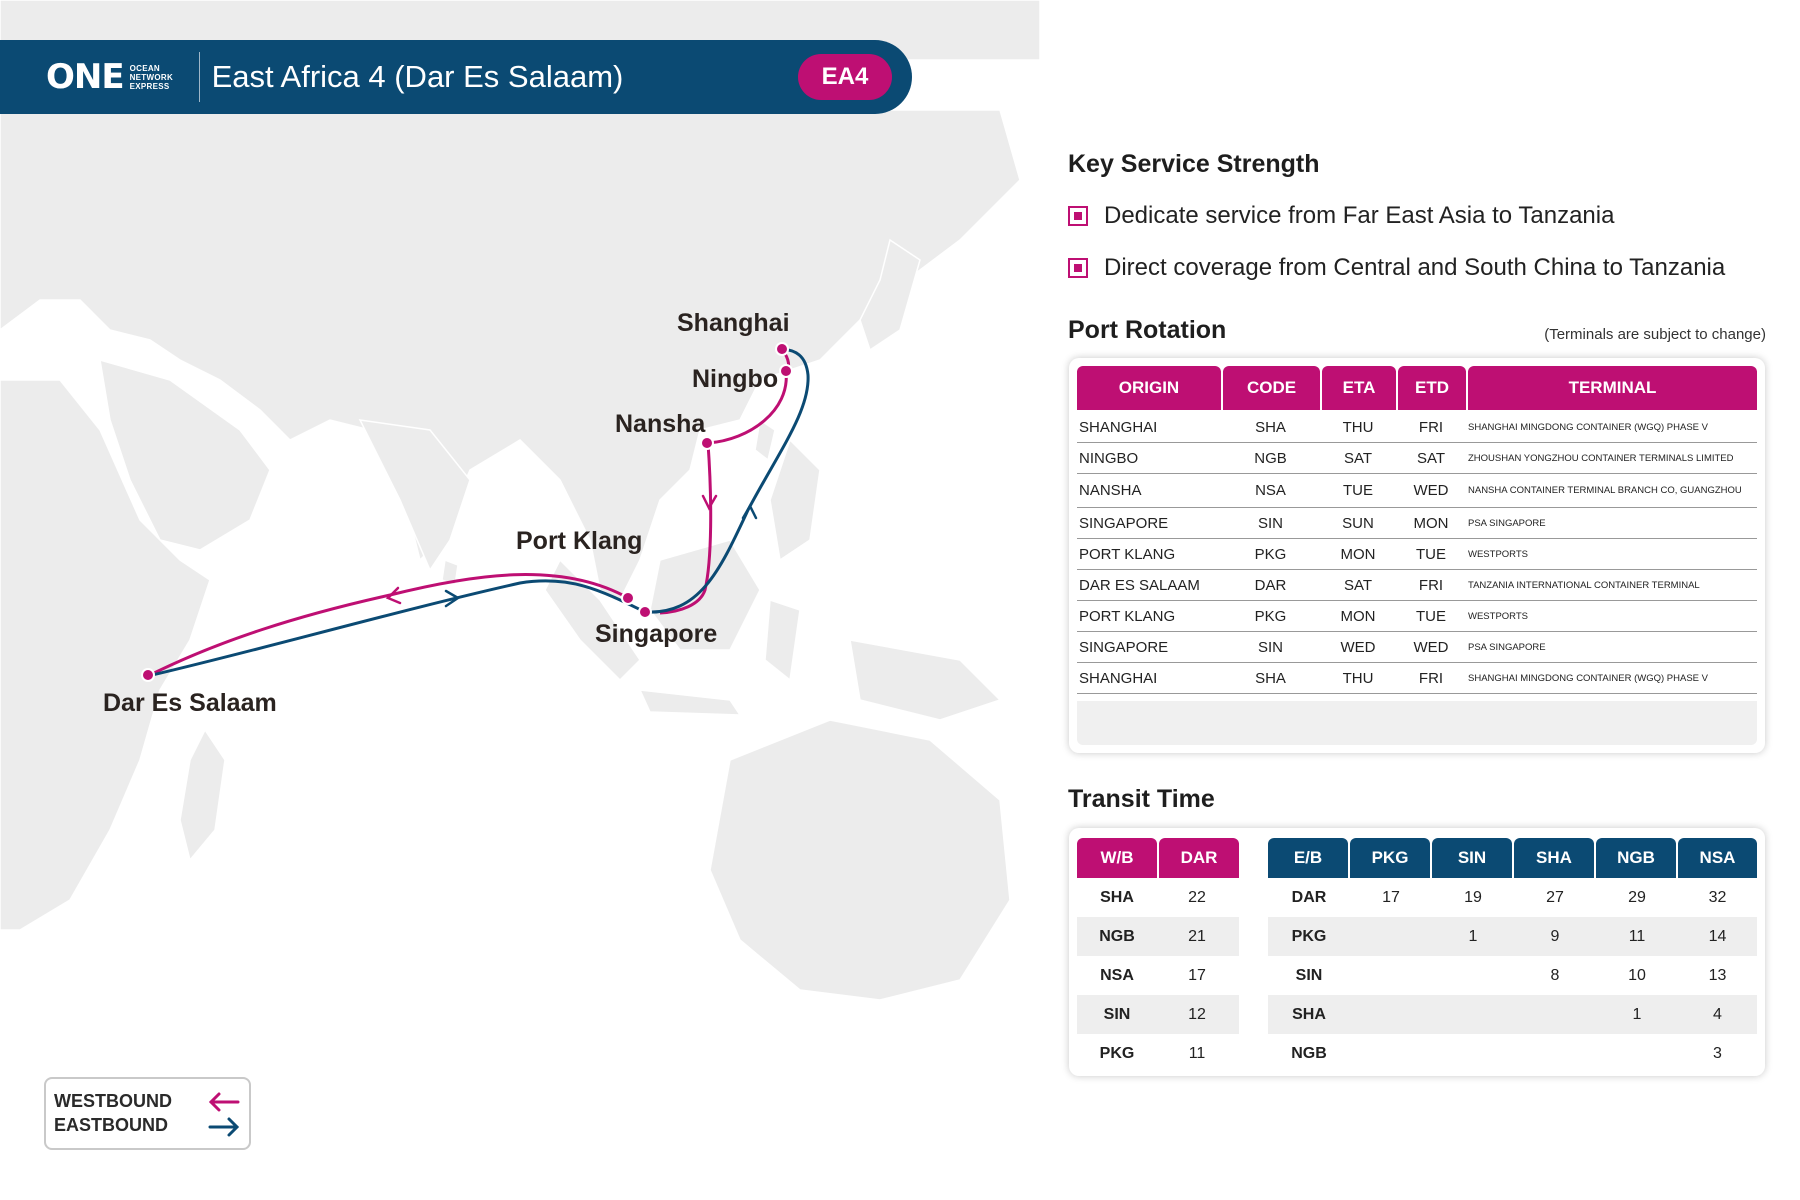 The image size is (1800, 1200). I want to click on transit-days-cell: 21, so click(1197, 936).